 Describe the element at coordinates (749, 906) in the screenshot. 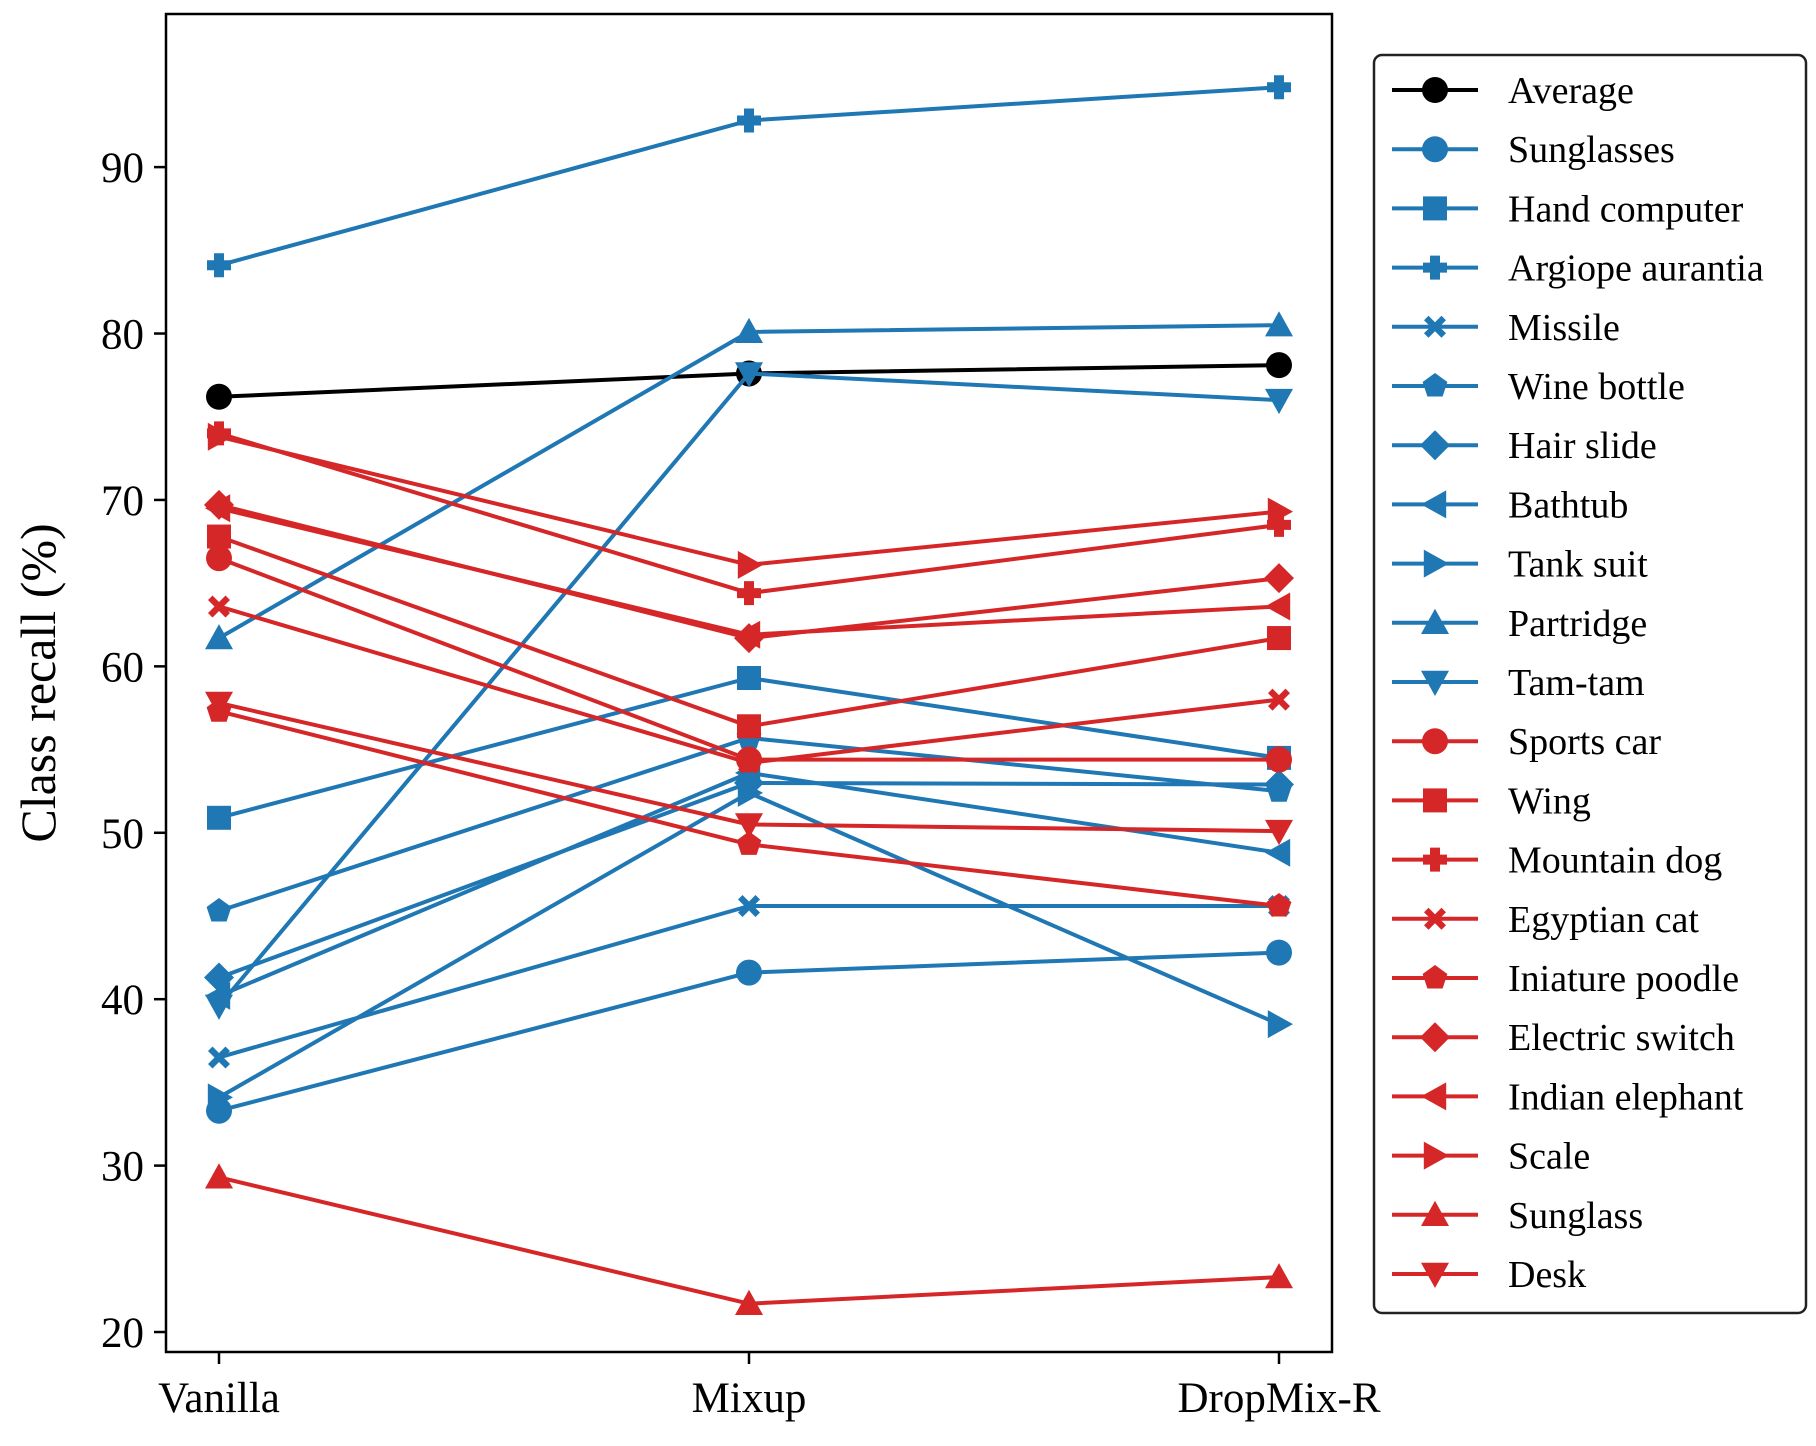

I see `data-point-missile-mixup` at that location.